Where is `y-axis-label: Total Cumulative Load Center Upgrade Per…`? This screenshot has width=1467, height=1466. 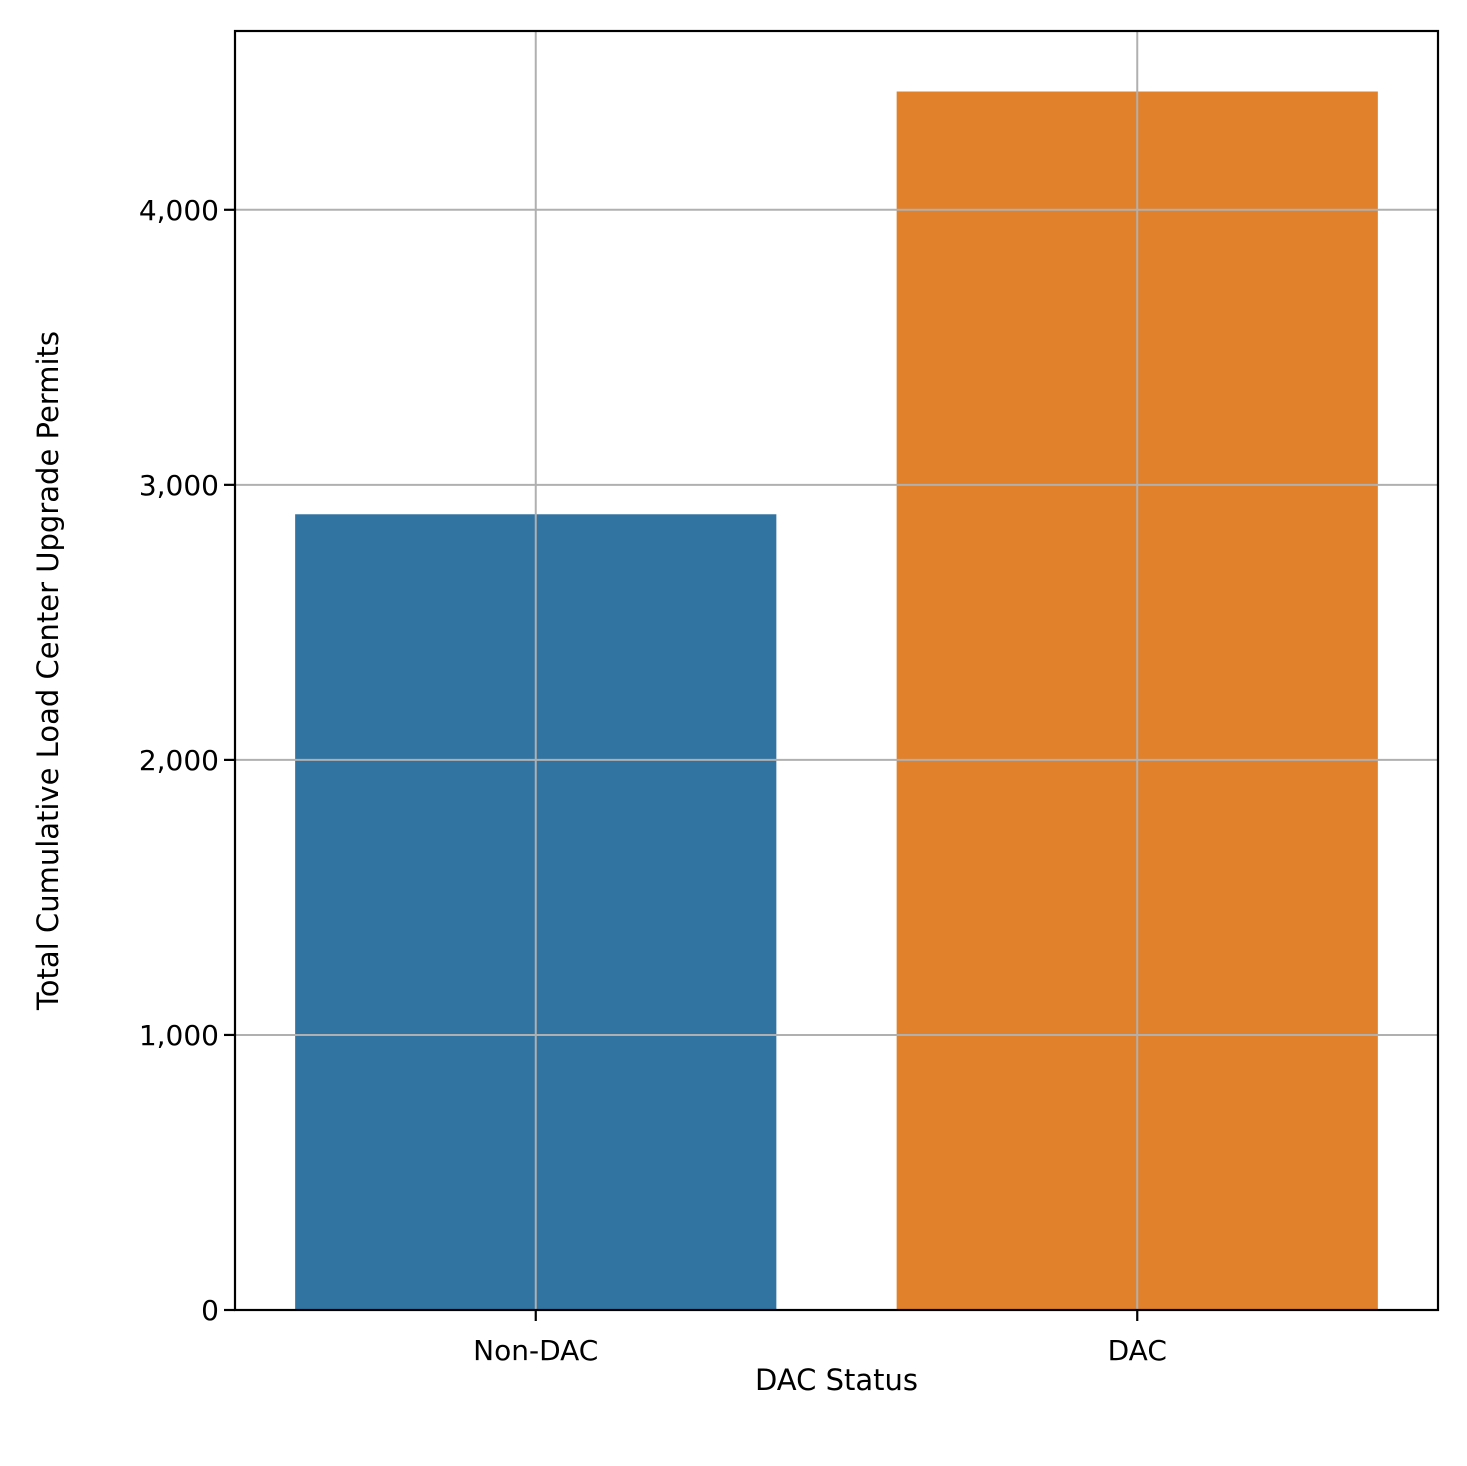 y-axis-label: Total Cumulative Load Center Upgrade Per… is located at coordinates (48, 671).